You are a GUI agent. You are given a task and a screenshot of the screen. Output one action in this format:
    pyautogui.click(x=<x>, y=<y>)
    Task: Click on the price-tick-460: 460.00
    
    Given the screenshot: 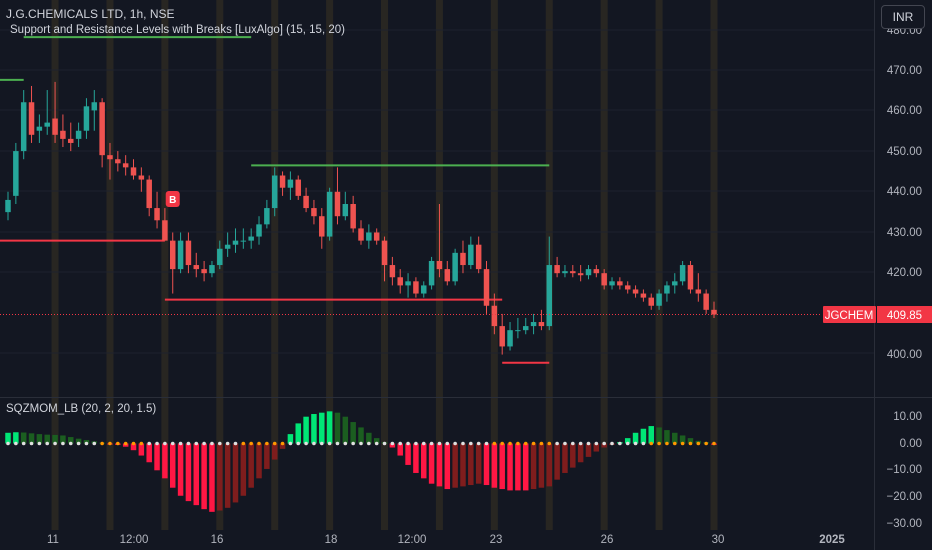 What is the action you would take?
    pyautogui.click(x=904, y=111)
    